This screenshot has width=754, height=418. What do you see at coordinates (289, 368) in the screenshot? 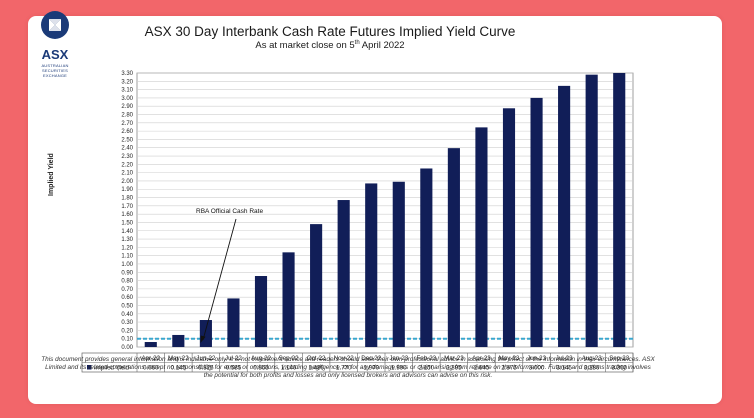
I see `data-label: 1.140` at bounding box center [289, 368].